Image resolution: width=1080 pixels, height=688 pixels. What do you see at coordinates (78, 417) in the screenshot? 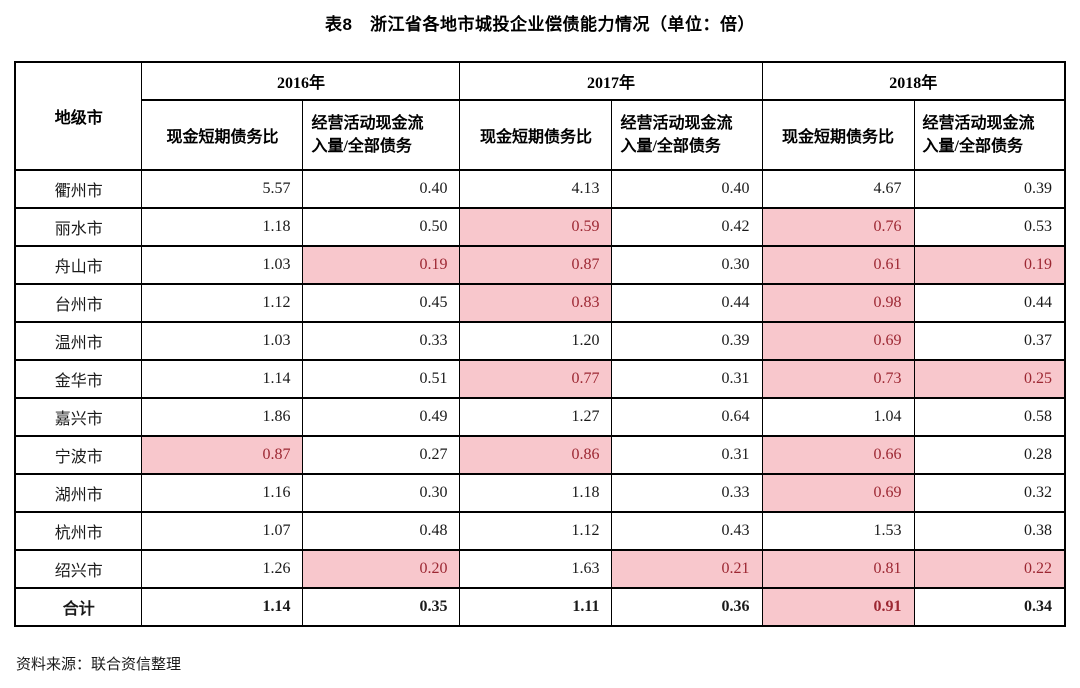
I see `city-cell: 嘉兴市` at bounding box center [78, 417].